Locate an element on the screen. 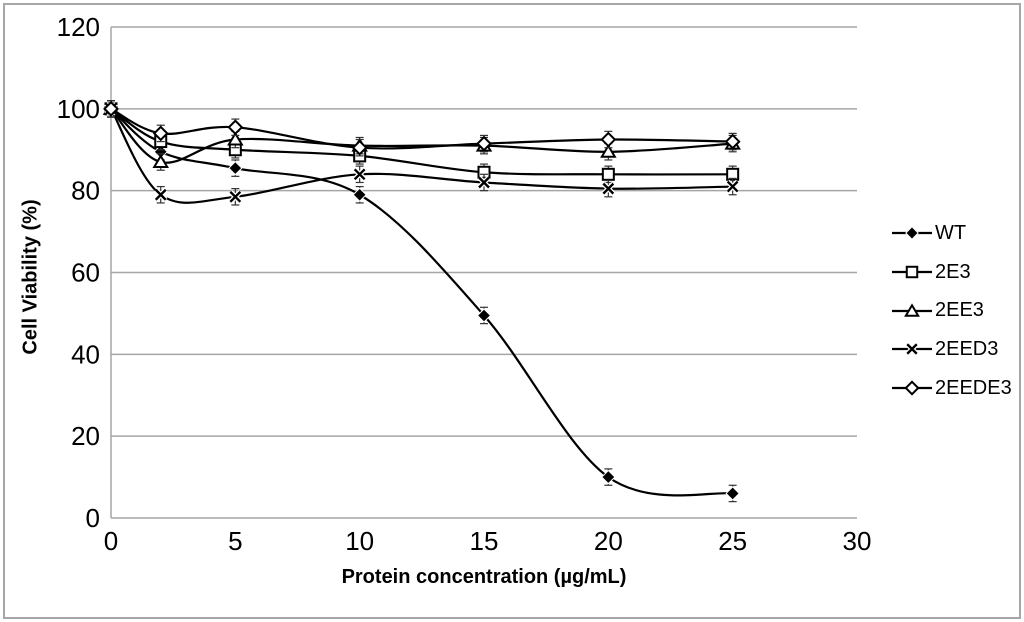 The image size is (1024, 622). series-line-2EE3 is located at coordinates (421, 136).